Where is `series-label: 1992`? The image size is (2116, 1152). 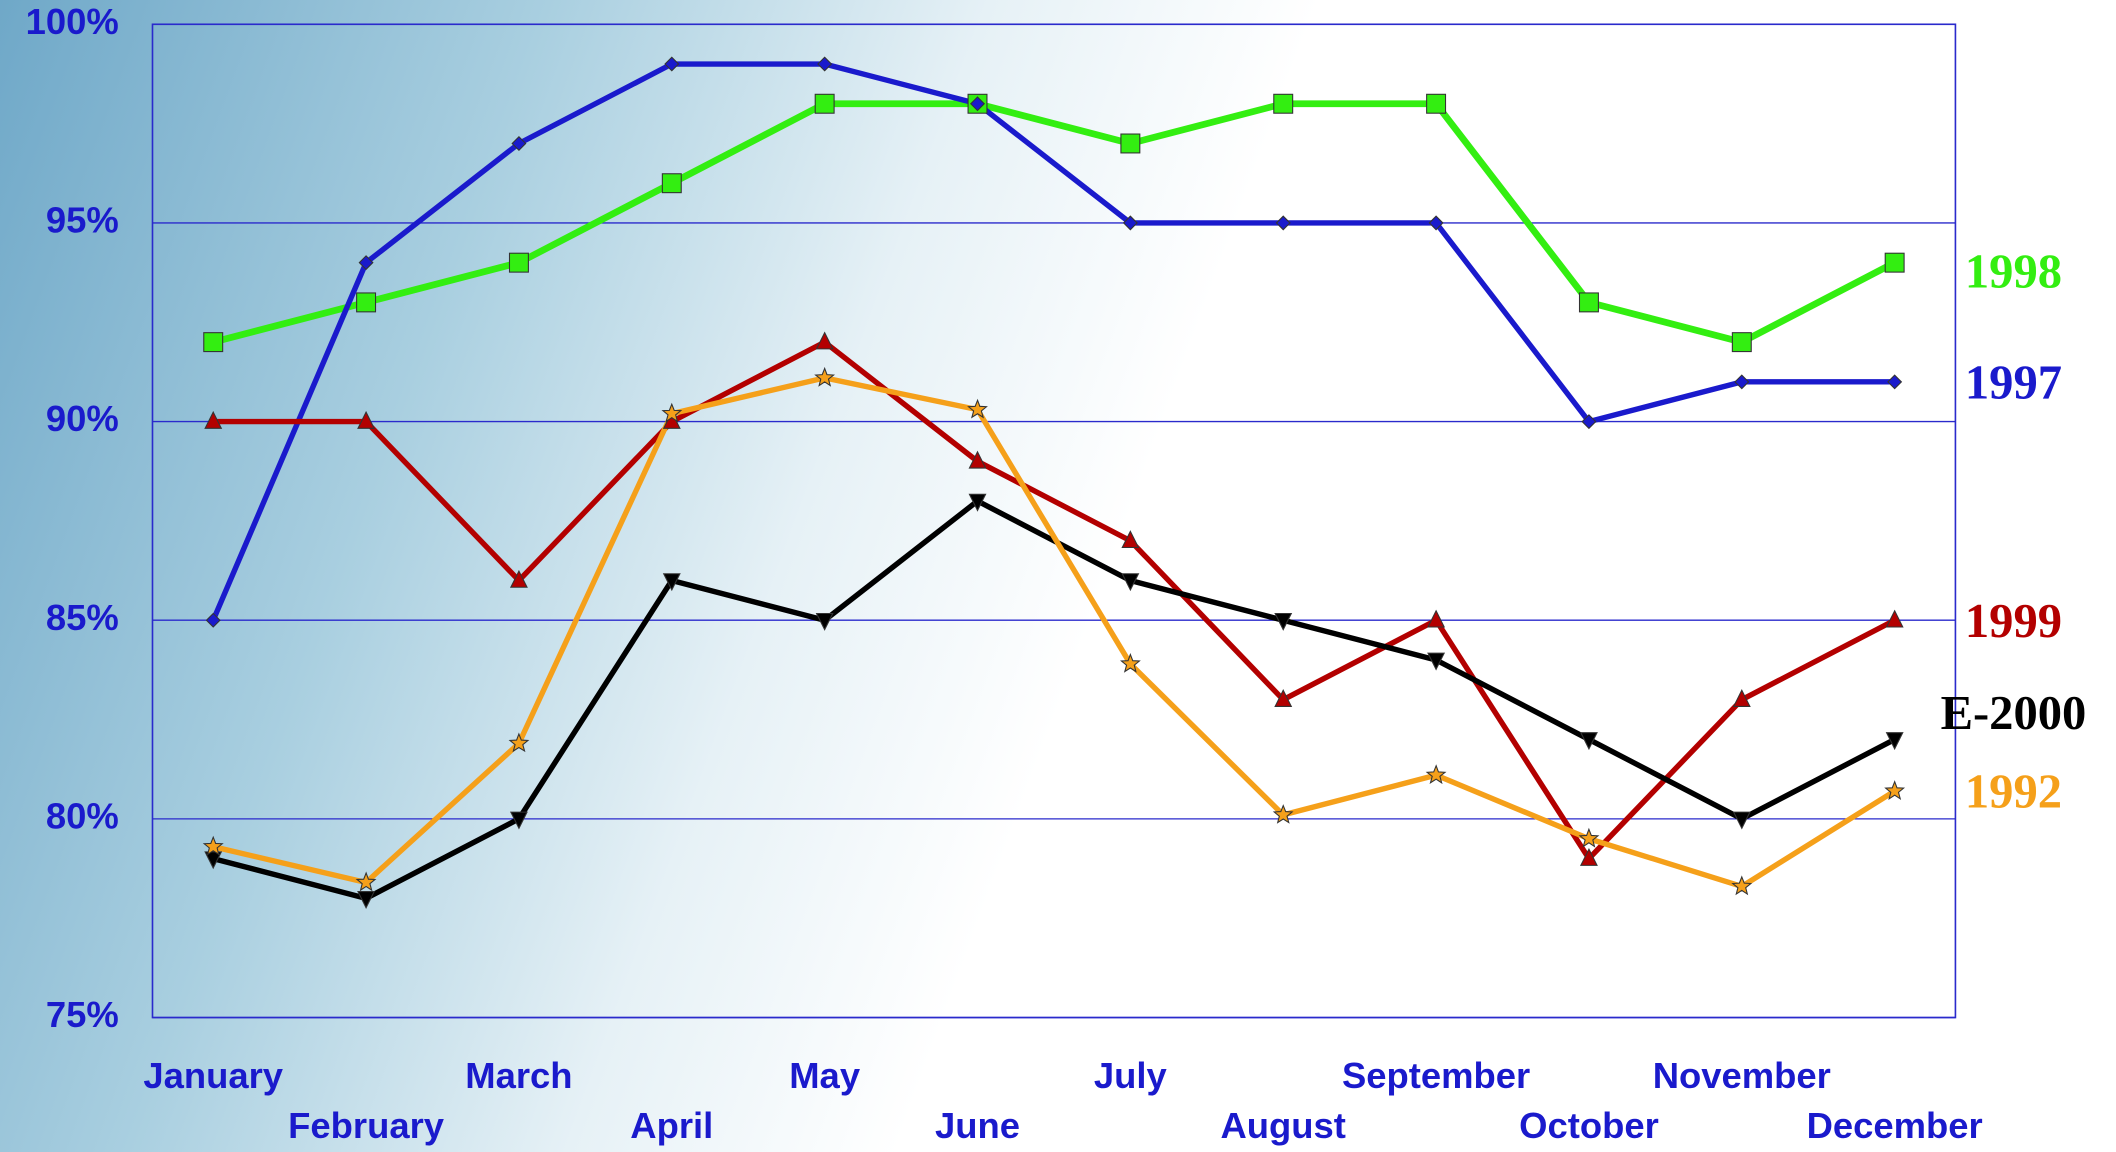 series-label: 1992 is located at coordinates (2013, 792).